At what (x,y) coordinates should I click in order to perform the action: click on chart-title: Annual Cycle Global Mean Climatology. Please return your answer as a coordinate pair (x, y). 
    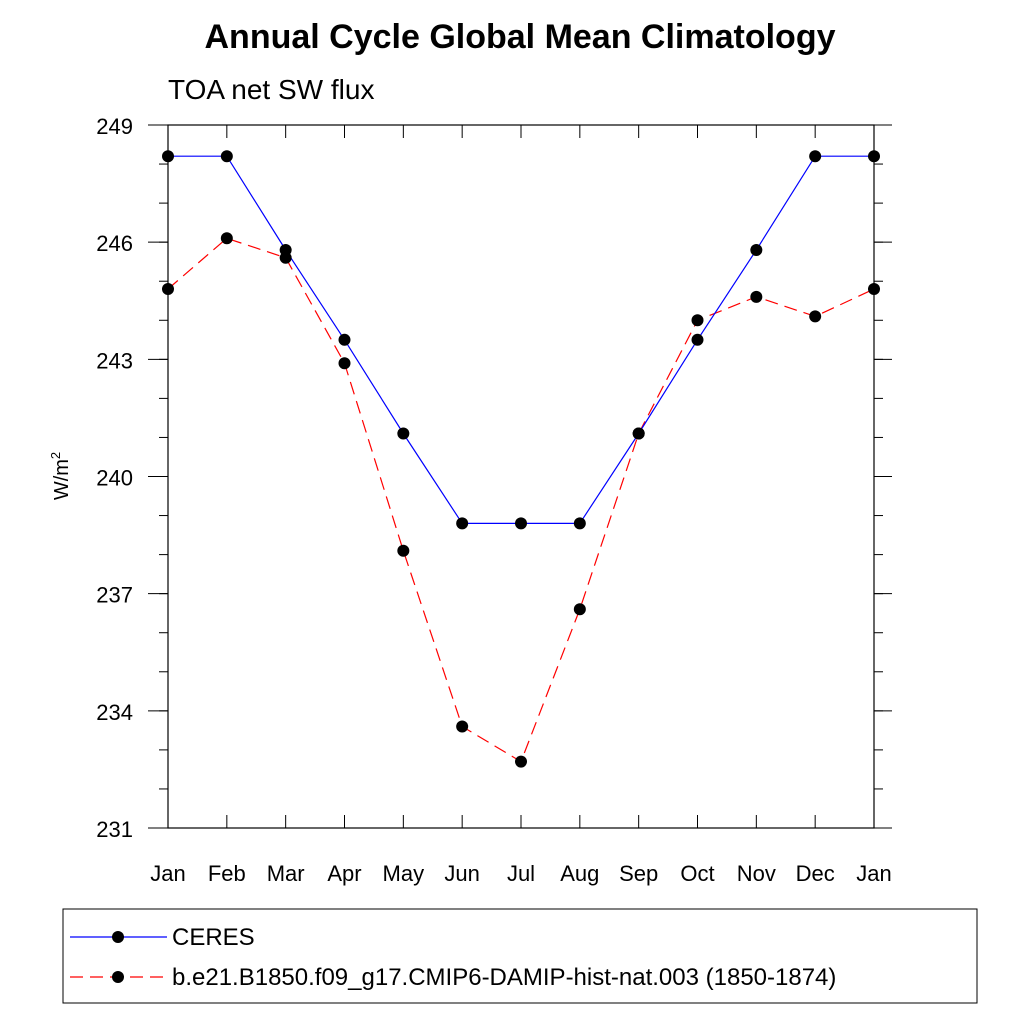
    Looking at the image, I should click on (520, 37).